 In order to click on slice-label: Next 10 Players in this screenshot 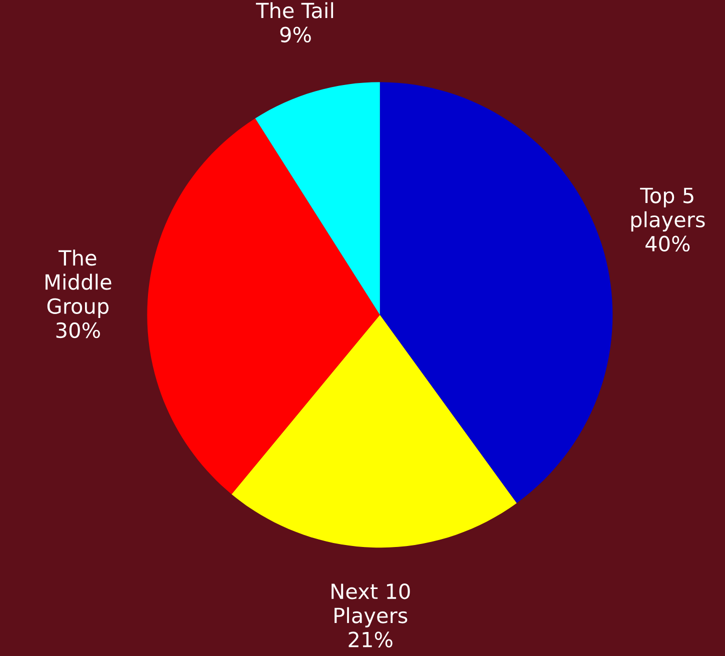, I will do `click(371, 605)`.